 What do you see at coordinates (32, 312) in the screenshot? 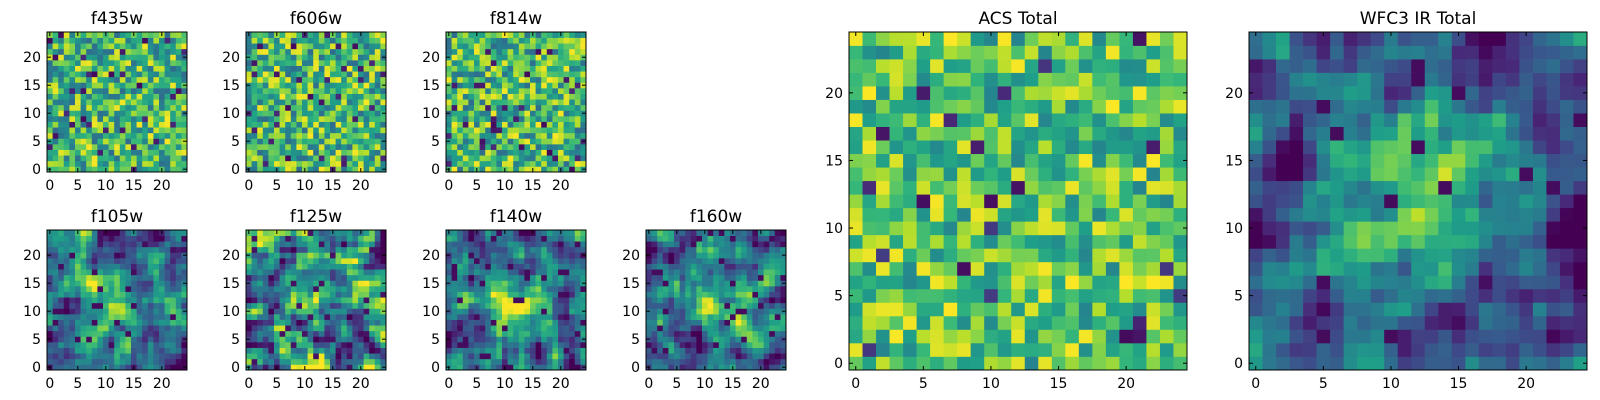
I see `y-tick-label: 10` at bounding box center [32, 312].